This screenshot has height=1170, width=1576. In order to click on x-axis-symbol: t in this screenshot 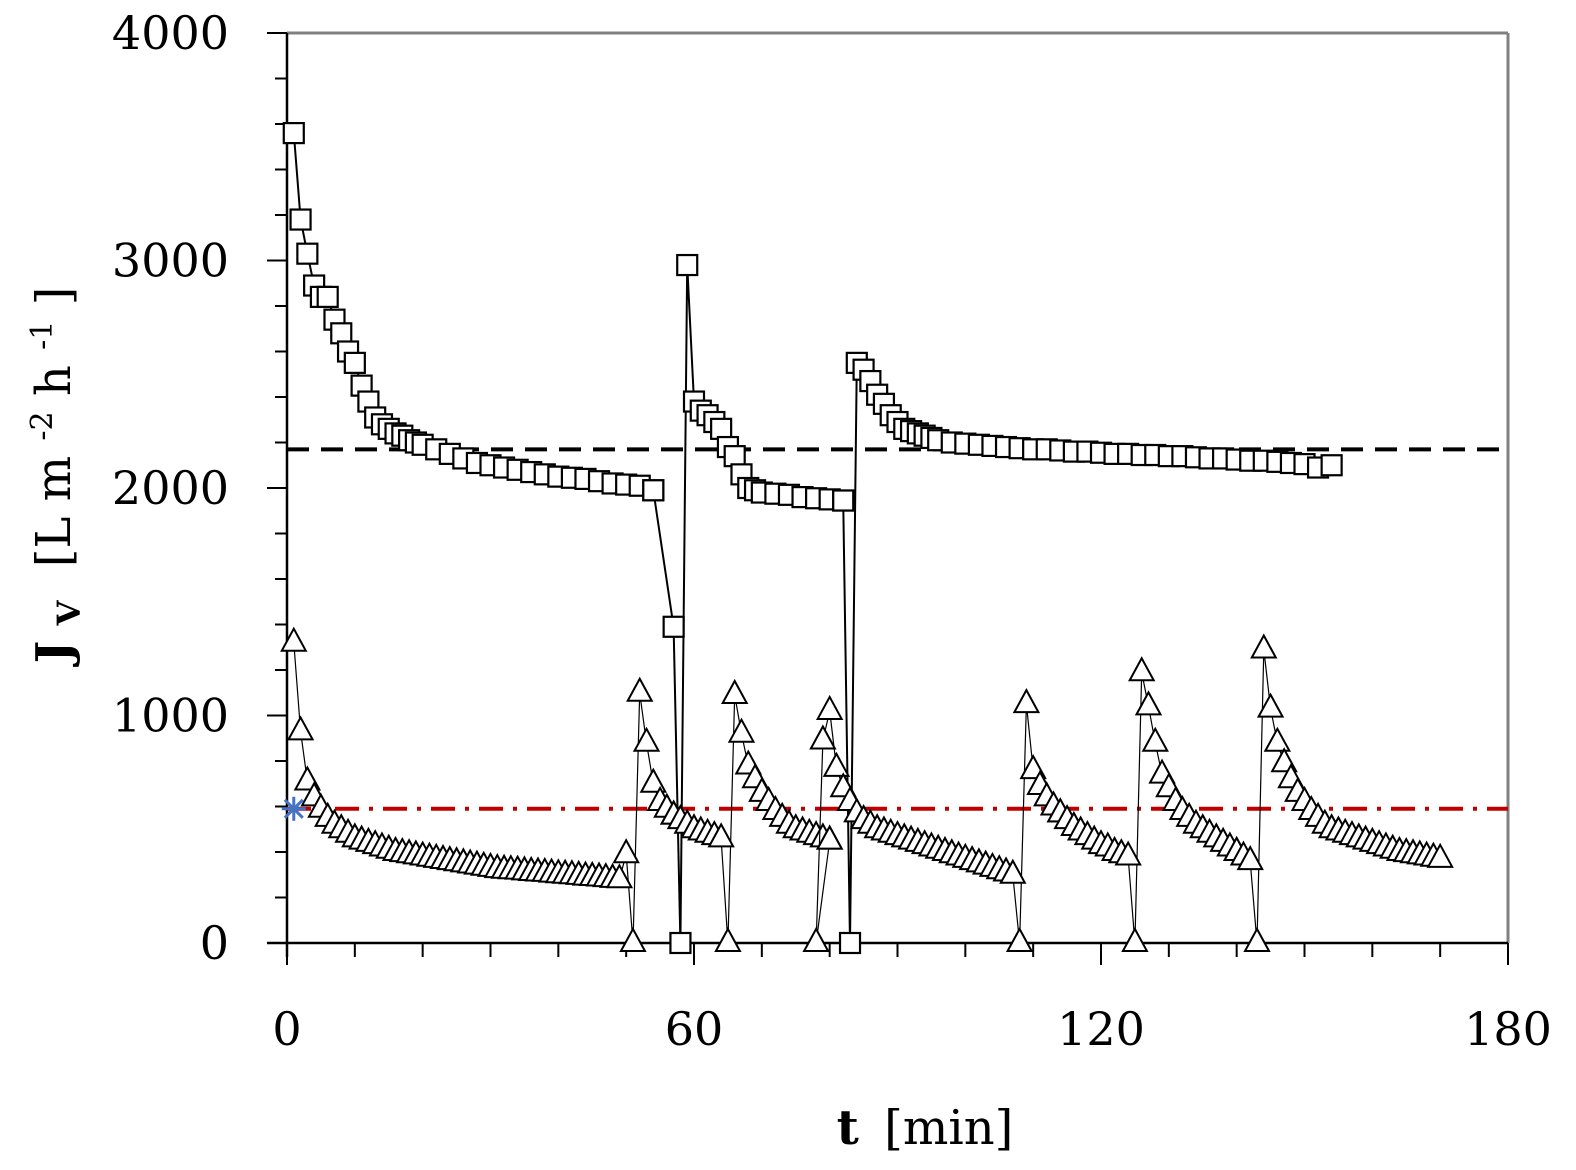, I will do `click(848, 1128)`.